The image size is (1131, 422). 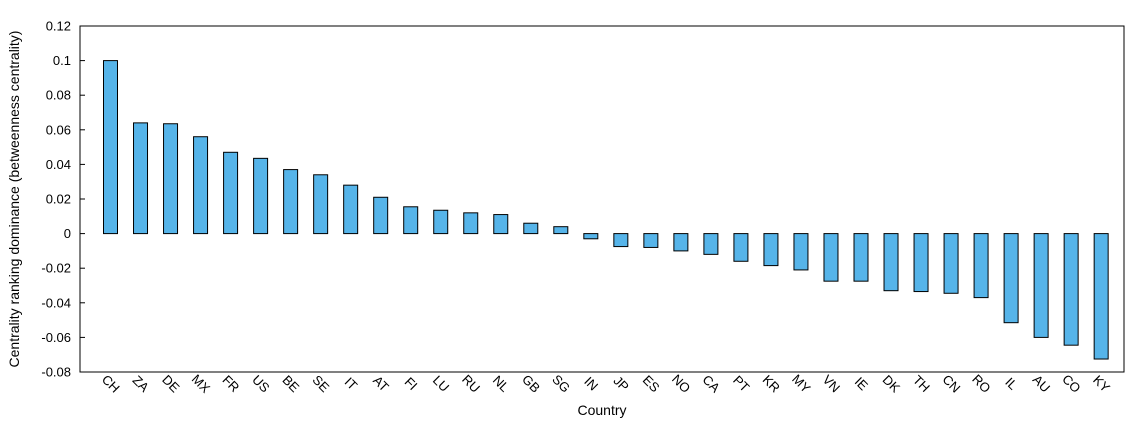 What do you see at coordinates (321, 204) in the screenshot?
I see `bar-se` at bounding box center [321, 204].